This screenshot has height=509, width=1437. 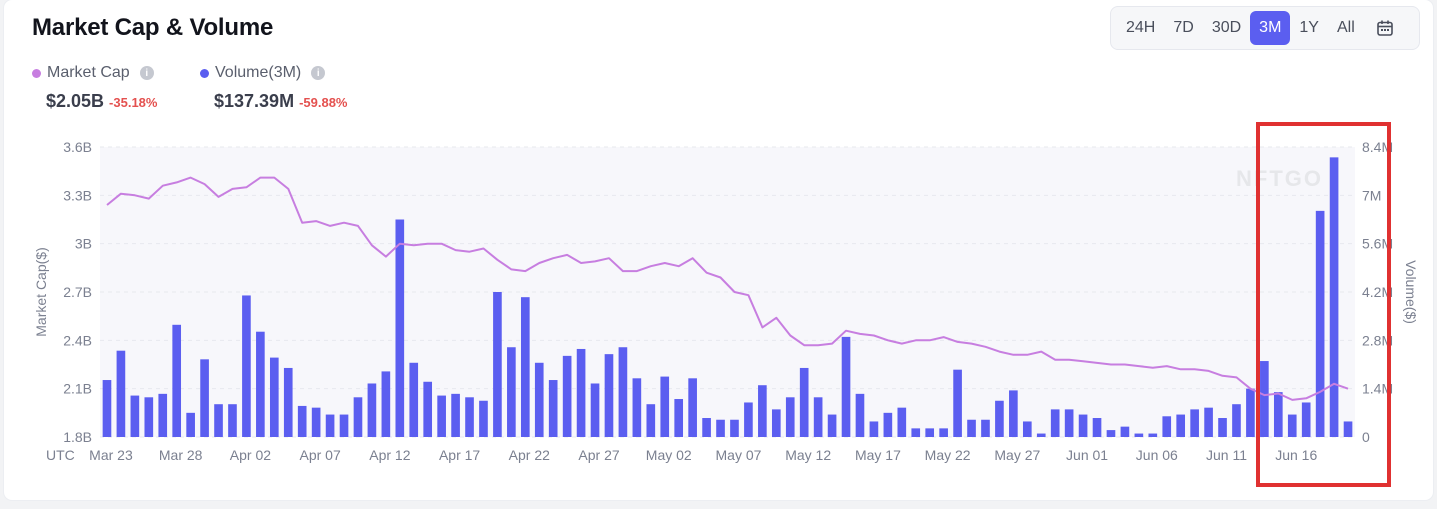 What do you see at coordinates (1141, 27) in the screenshot?
I see `range-button-24h: 24H` at bounding box center [1141, 27].